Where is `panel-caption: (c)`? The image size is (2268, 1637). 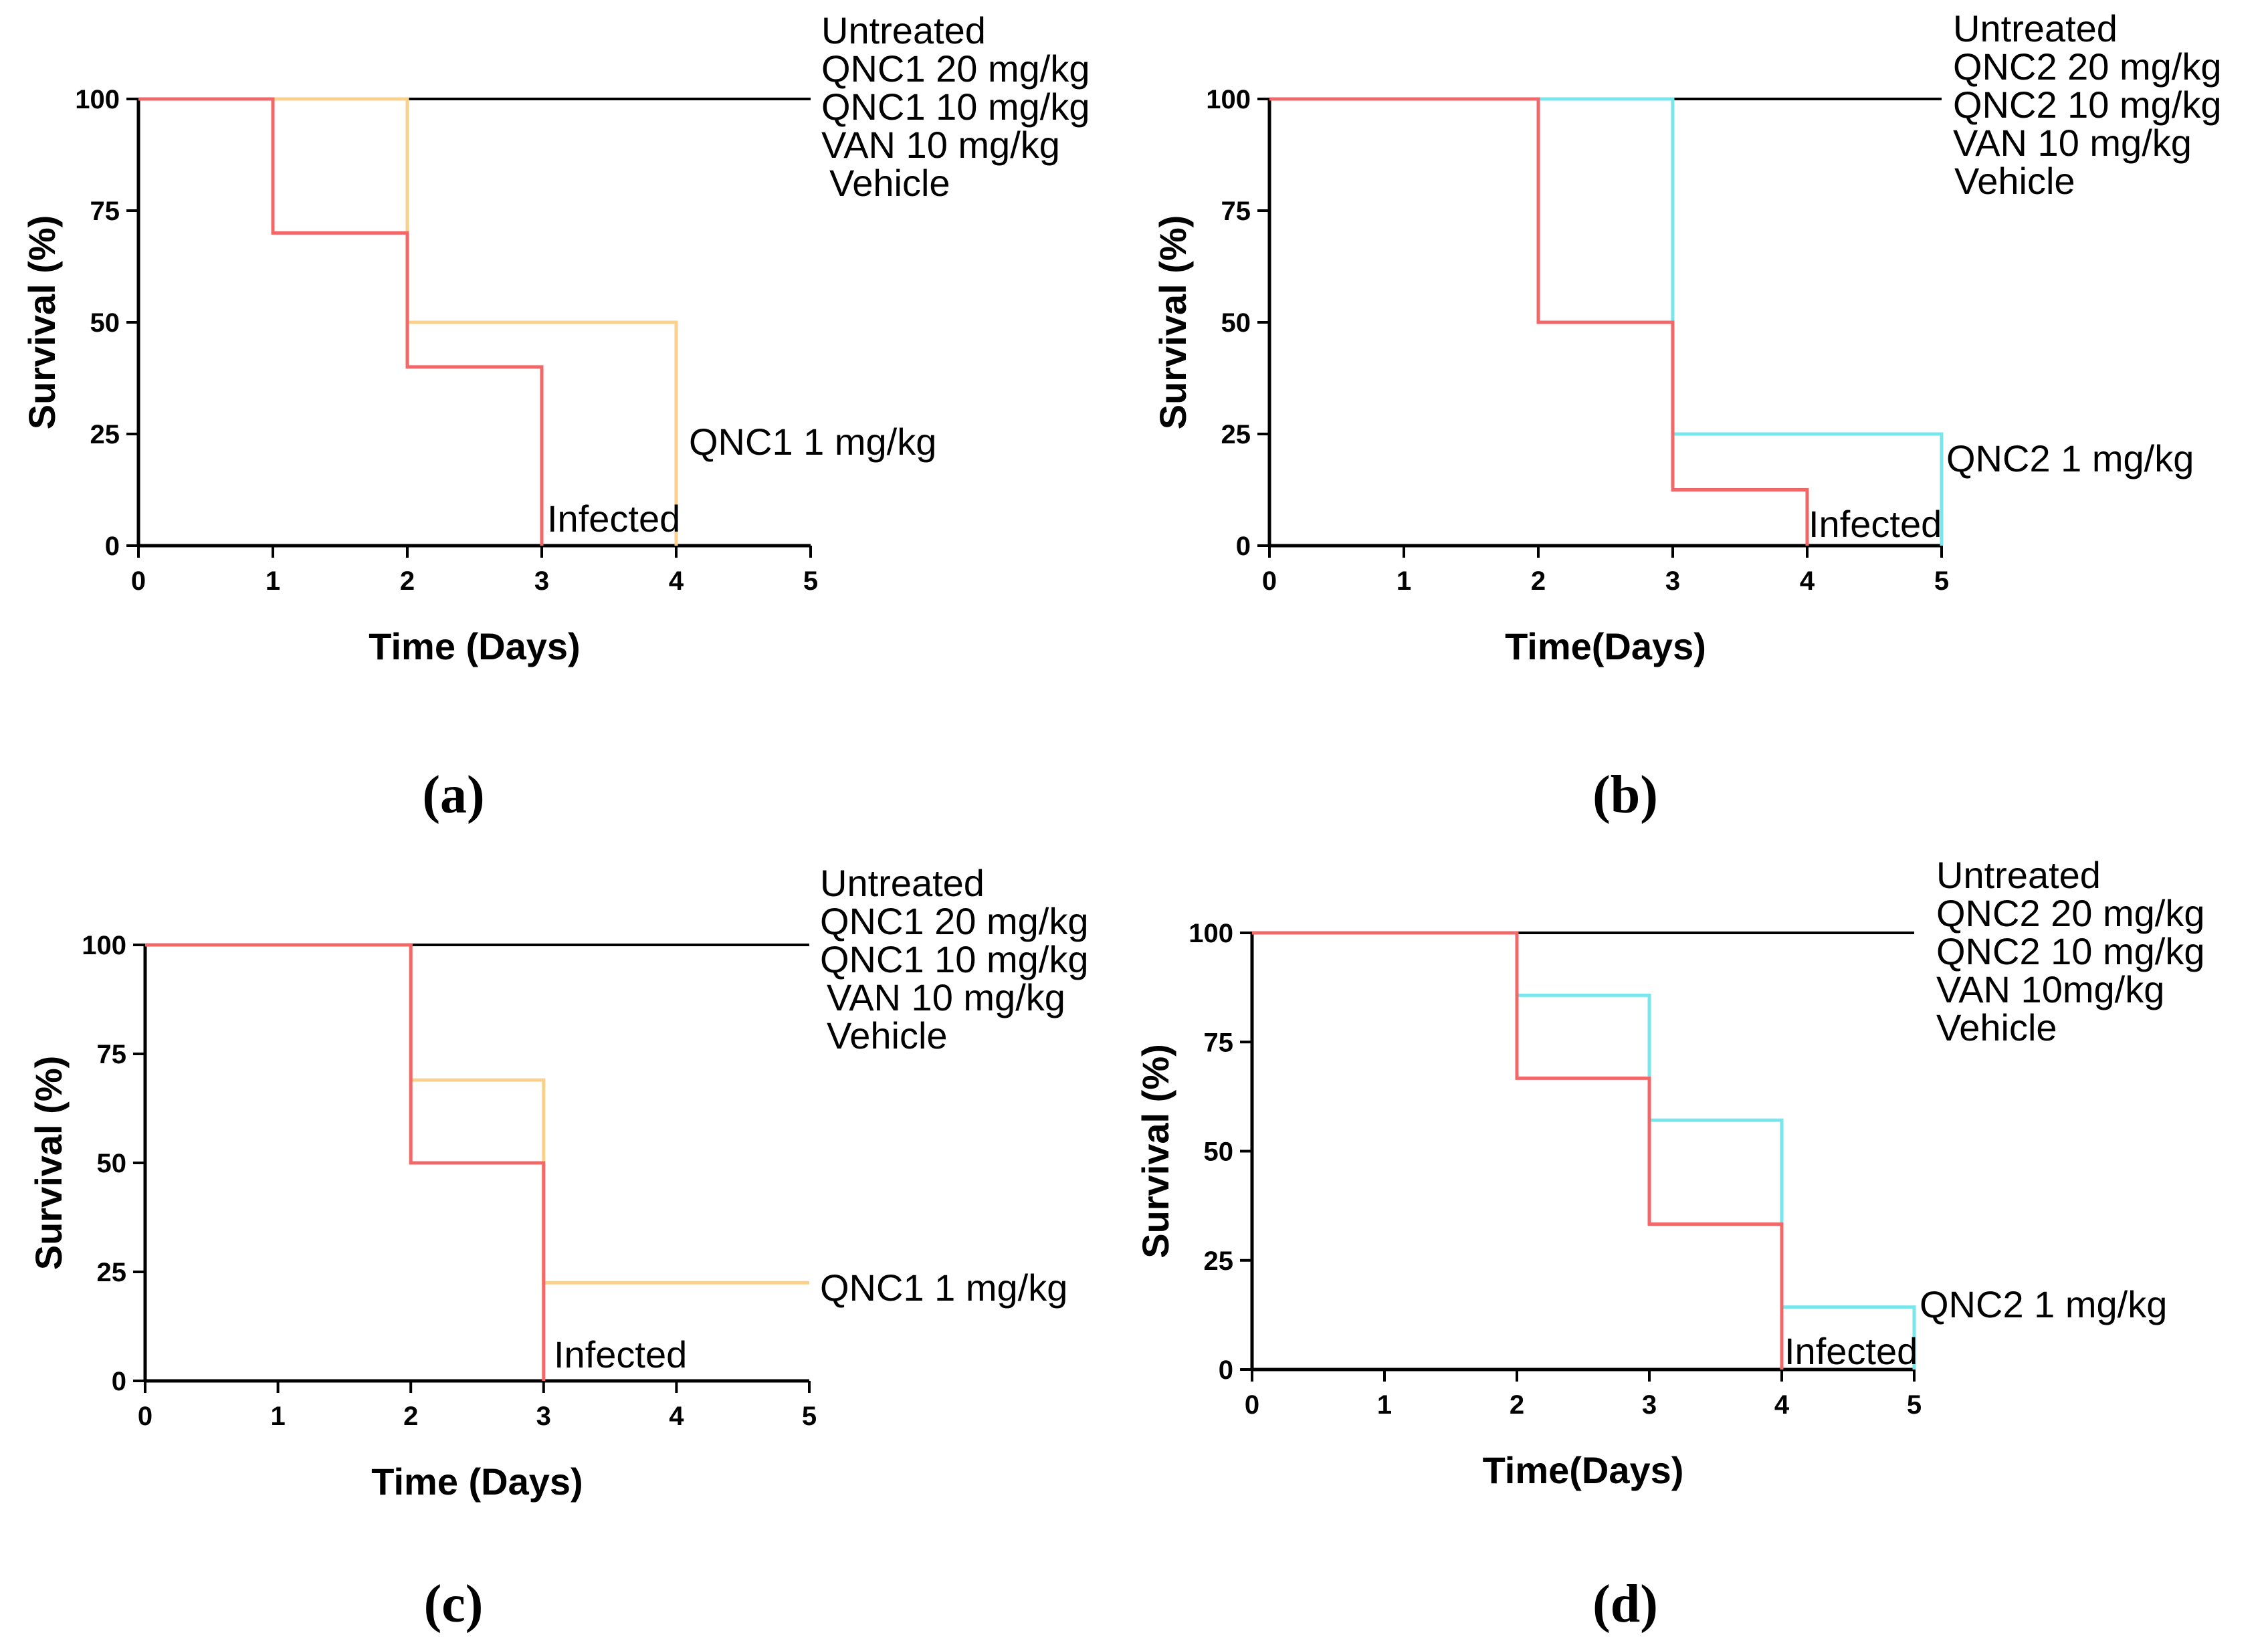
panel-caption: (c) is located at coordinates (454, 1604).